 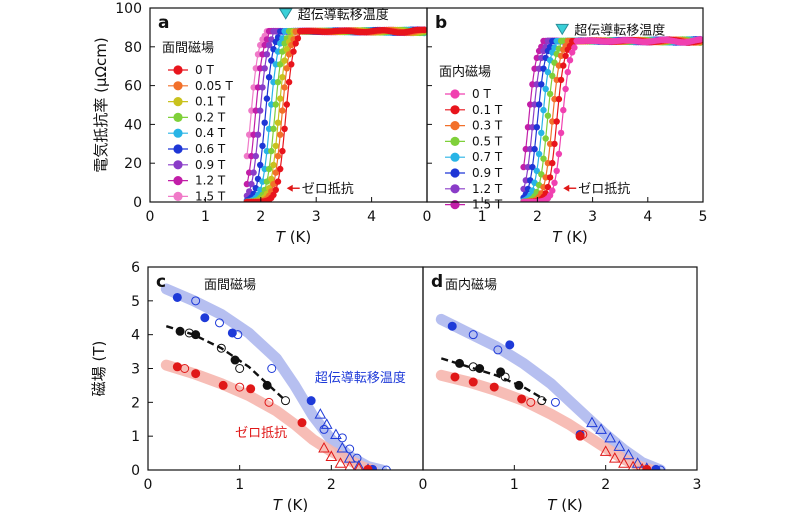 I want to click on series-line, so click(x=336, y=115).